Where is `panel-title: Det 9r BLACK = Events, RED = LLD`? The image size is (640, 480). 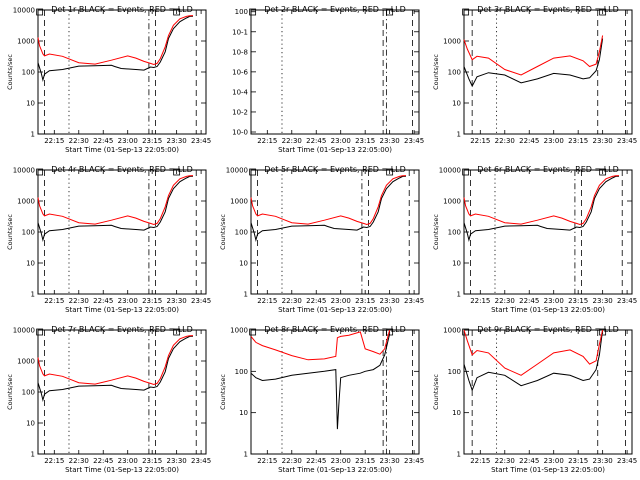
panel-title: Det 9r BLACK = Events, RED = LLD is located at coordinates (548, 329).